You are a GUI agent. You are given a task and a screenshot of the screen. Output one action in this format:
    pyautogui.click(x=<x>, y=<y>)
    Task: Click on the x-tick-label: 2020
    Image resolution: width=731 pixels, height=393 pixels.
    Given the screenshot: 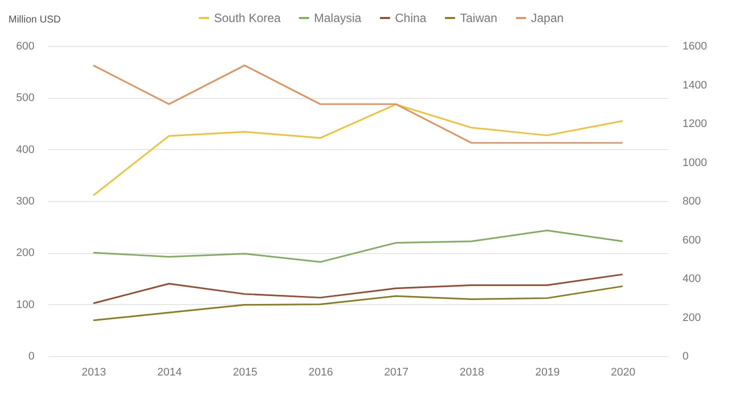 What is the action you would take?
    pyautogui.click(x=623, y=372)
    